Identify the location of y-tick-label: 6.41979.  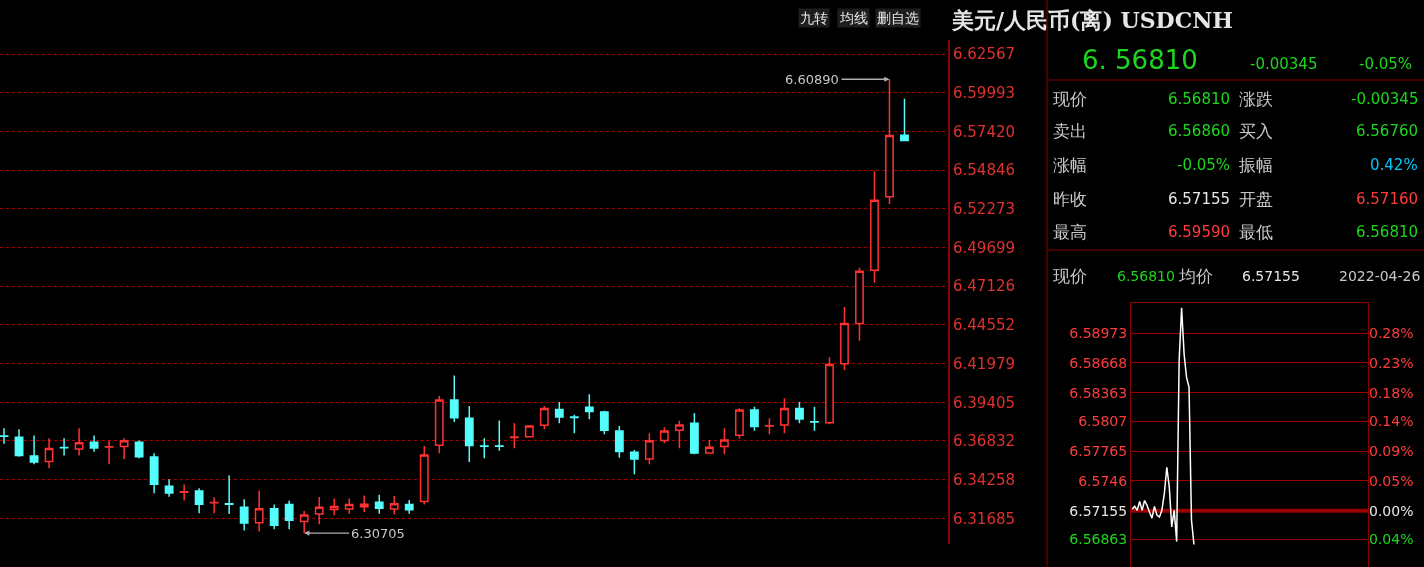
(984, 363).